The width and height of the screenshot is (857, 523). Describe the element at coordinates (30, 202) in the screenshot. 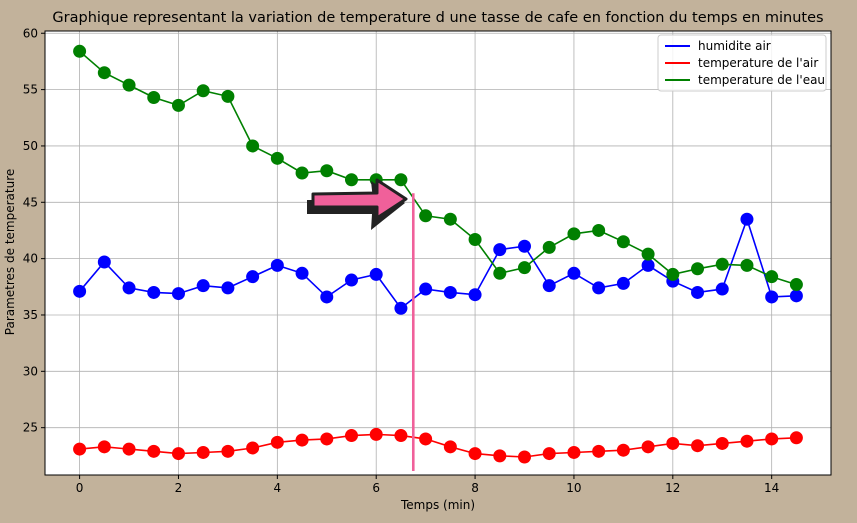

I see `y-tick-label: 45` at that location.